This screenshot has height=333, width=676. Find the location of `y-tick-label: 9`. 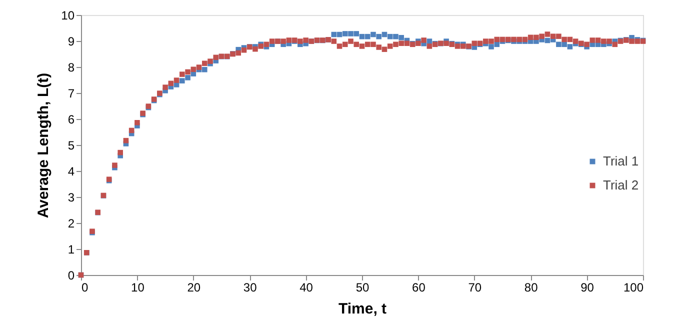

y-tick-label: 9 is located at coordinates (71, 41).